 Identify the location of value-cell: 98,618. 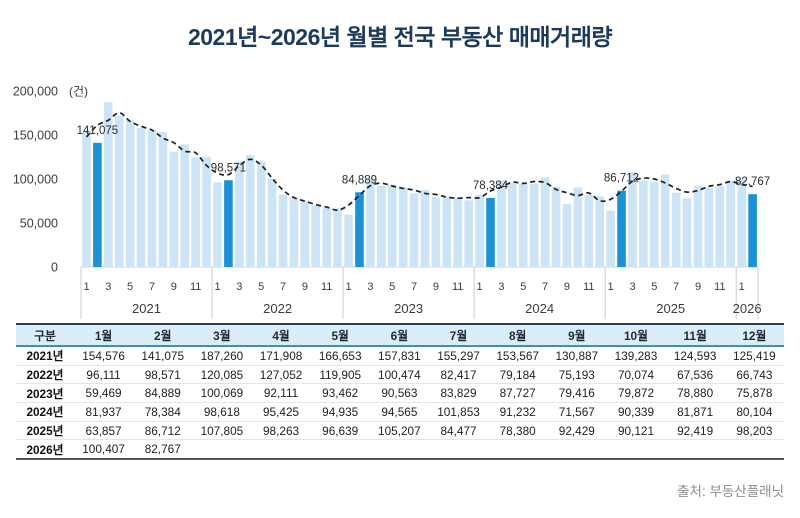
(222, 412).